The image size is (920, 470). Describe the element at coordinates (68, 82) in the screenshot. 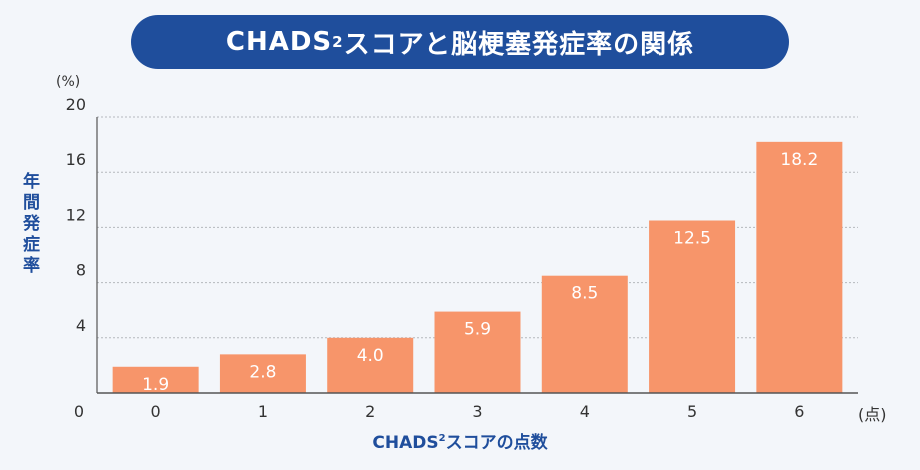

I see `y-unit-label: (%)` at that location.